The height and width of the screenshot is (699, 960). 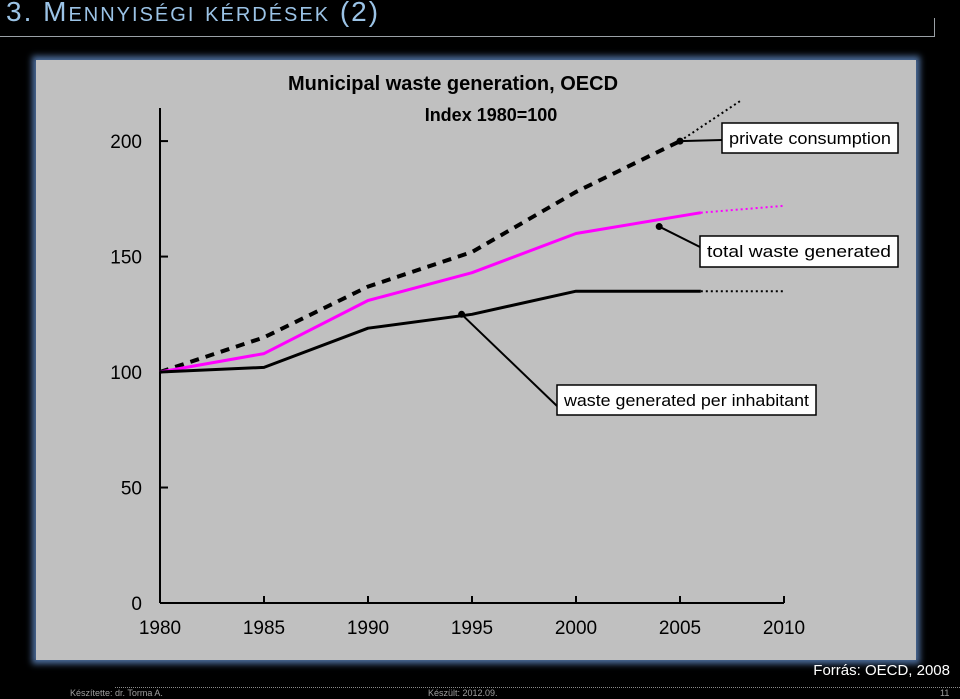 I want to click on y-tick-label: 0, so click(x=136, y=604).